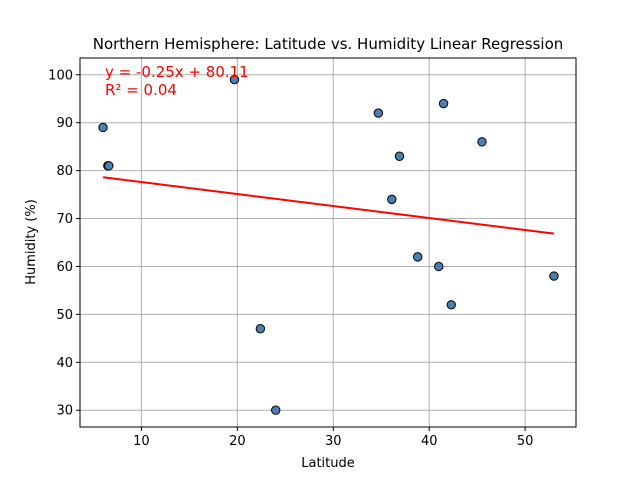  I want to click on y-tick-label: 40, so click(64, 363).